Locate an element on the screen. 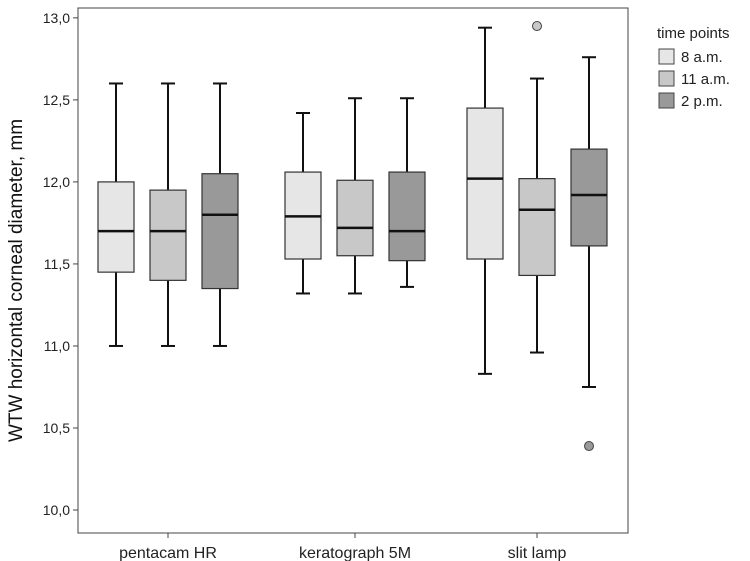 Image resolution: width=750 pixels, height=561 pixels. y-tick-label: 12,0 is located at coordinates (56, 182).